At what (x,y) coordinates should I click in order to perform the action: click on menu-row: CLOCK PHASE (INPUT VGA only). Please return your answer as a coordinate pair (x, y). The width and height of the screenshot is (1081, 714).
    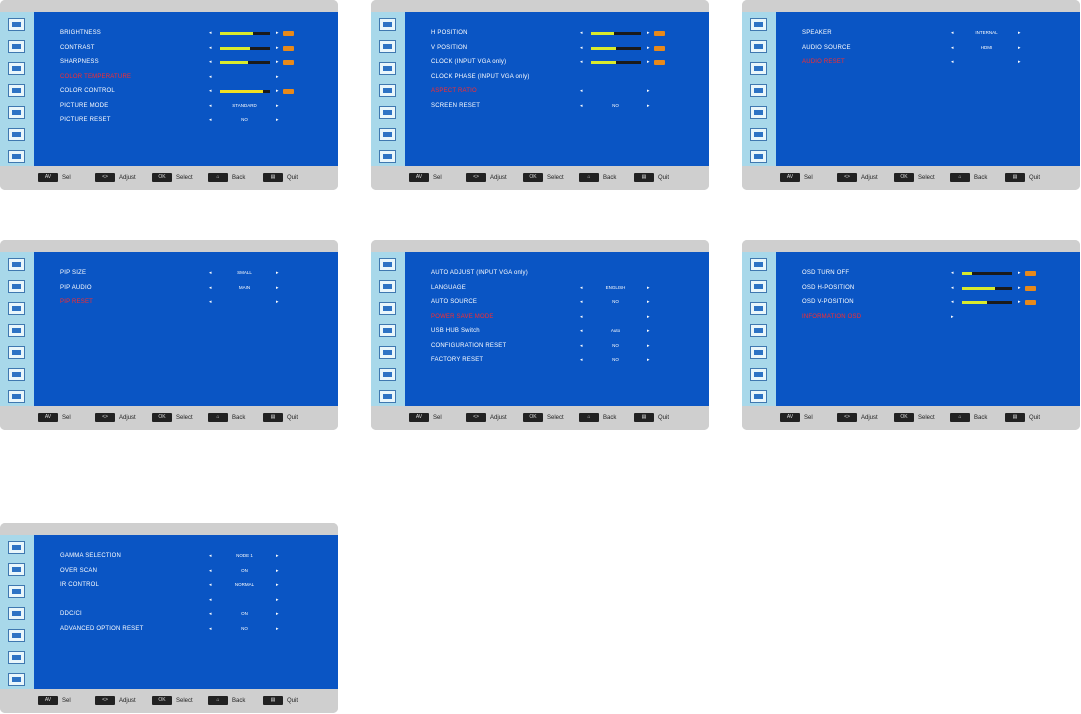
    Looking at the image, I should click on (570, 77).